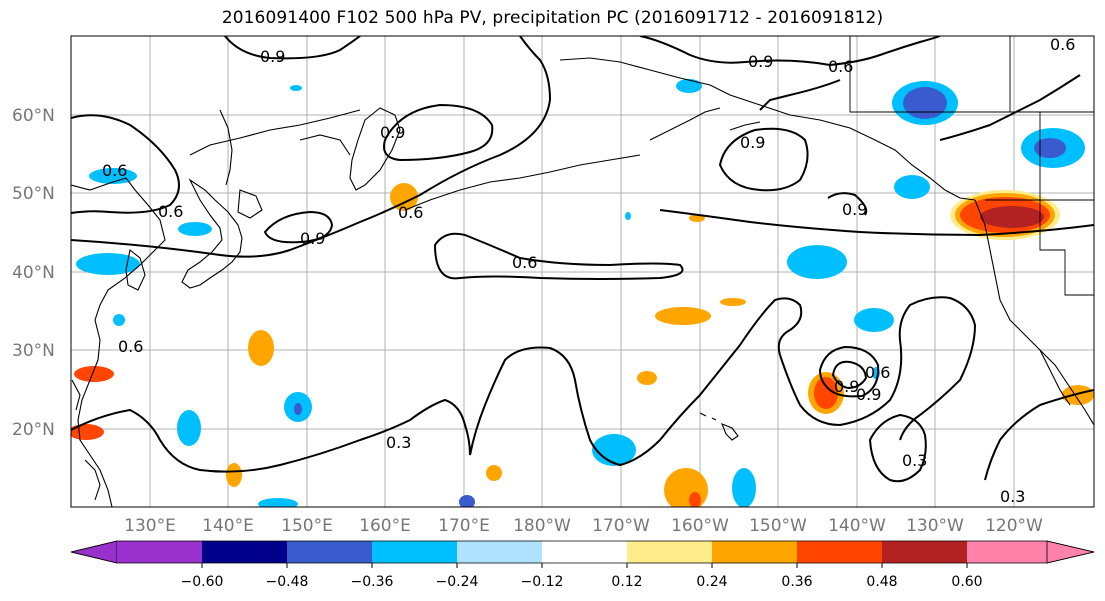 The width and height of the screenshot is (1105, 601). I want to click on lon-label: 150°E, so click(307, 526).